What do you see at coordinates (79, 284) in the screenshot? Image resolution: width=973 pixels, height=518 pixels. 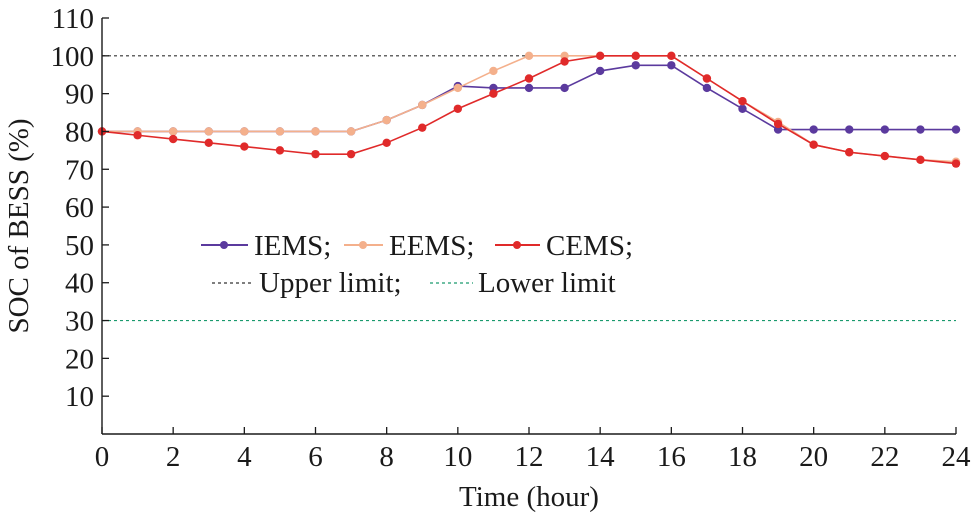 I see `y-tick-label: 40` at bounding box center [79, 284].